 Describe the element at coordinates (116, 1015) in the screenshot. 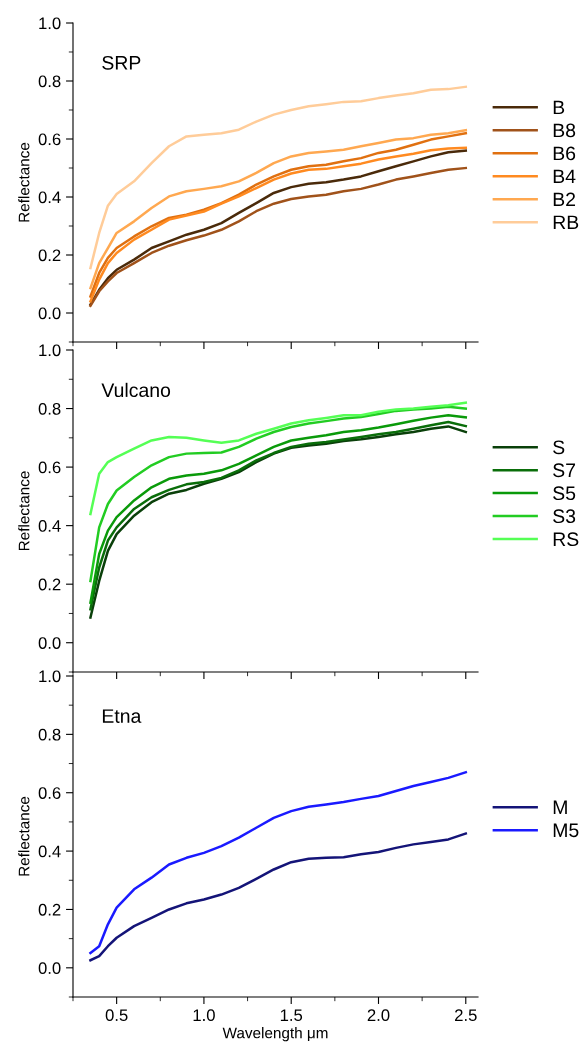

I see `x-tick-label: 0.5` at that location.